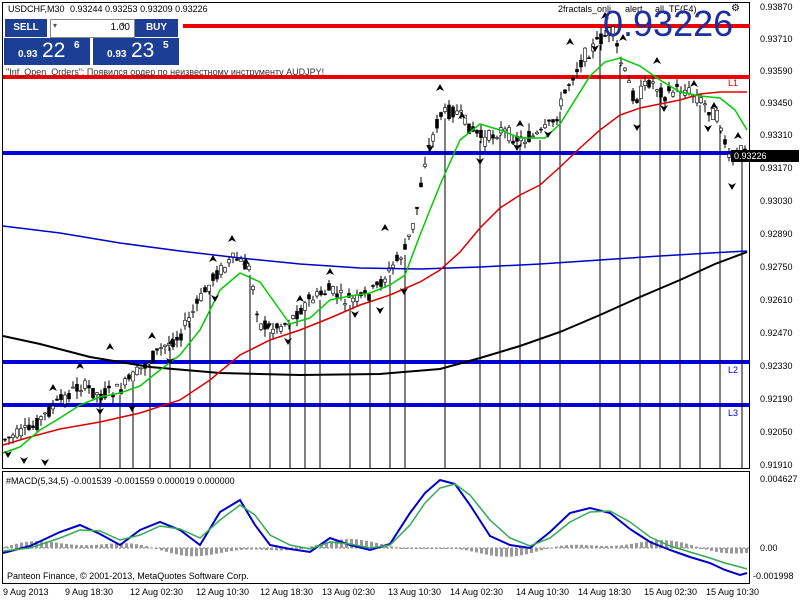 The width and height of the screenshot is (800, 600). Describe the element at coordinates (157, 592) in the screenshot. I see `time-tick: 12 Aug 02:30` at that location.